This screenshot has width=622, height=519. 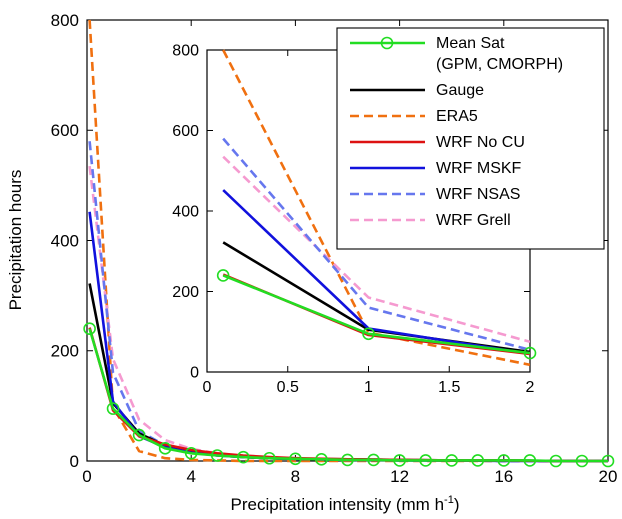 I want to click on main-x-tick-label: 0, so click(x=86, y=476).